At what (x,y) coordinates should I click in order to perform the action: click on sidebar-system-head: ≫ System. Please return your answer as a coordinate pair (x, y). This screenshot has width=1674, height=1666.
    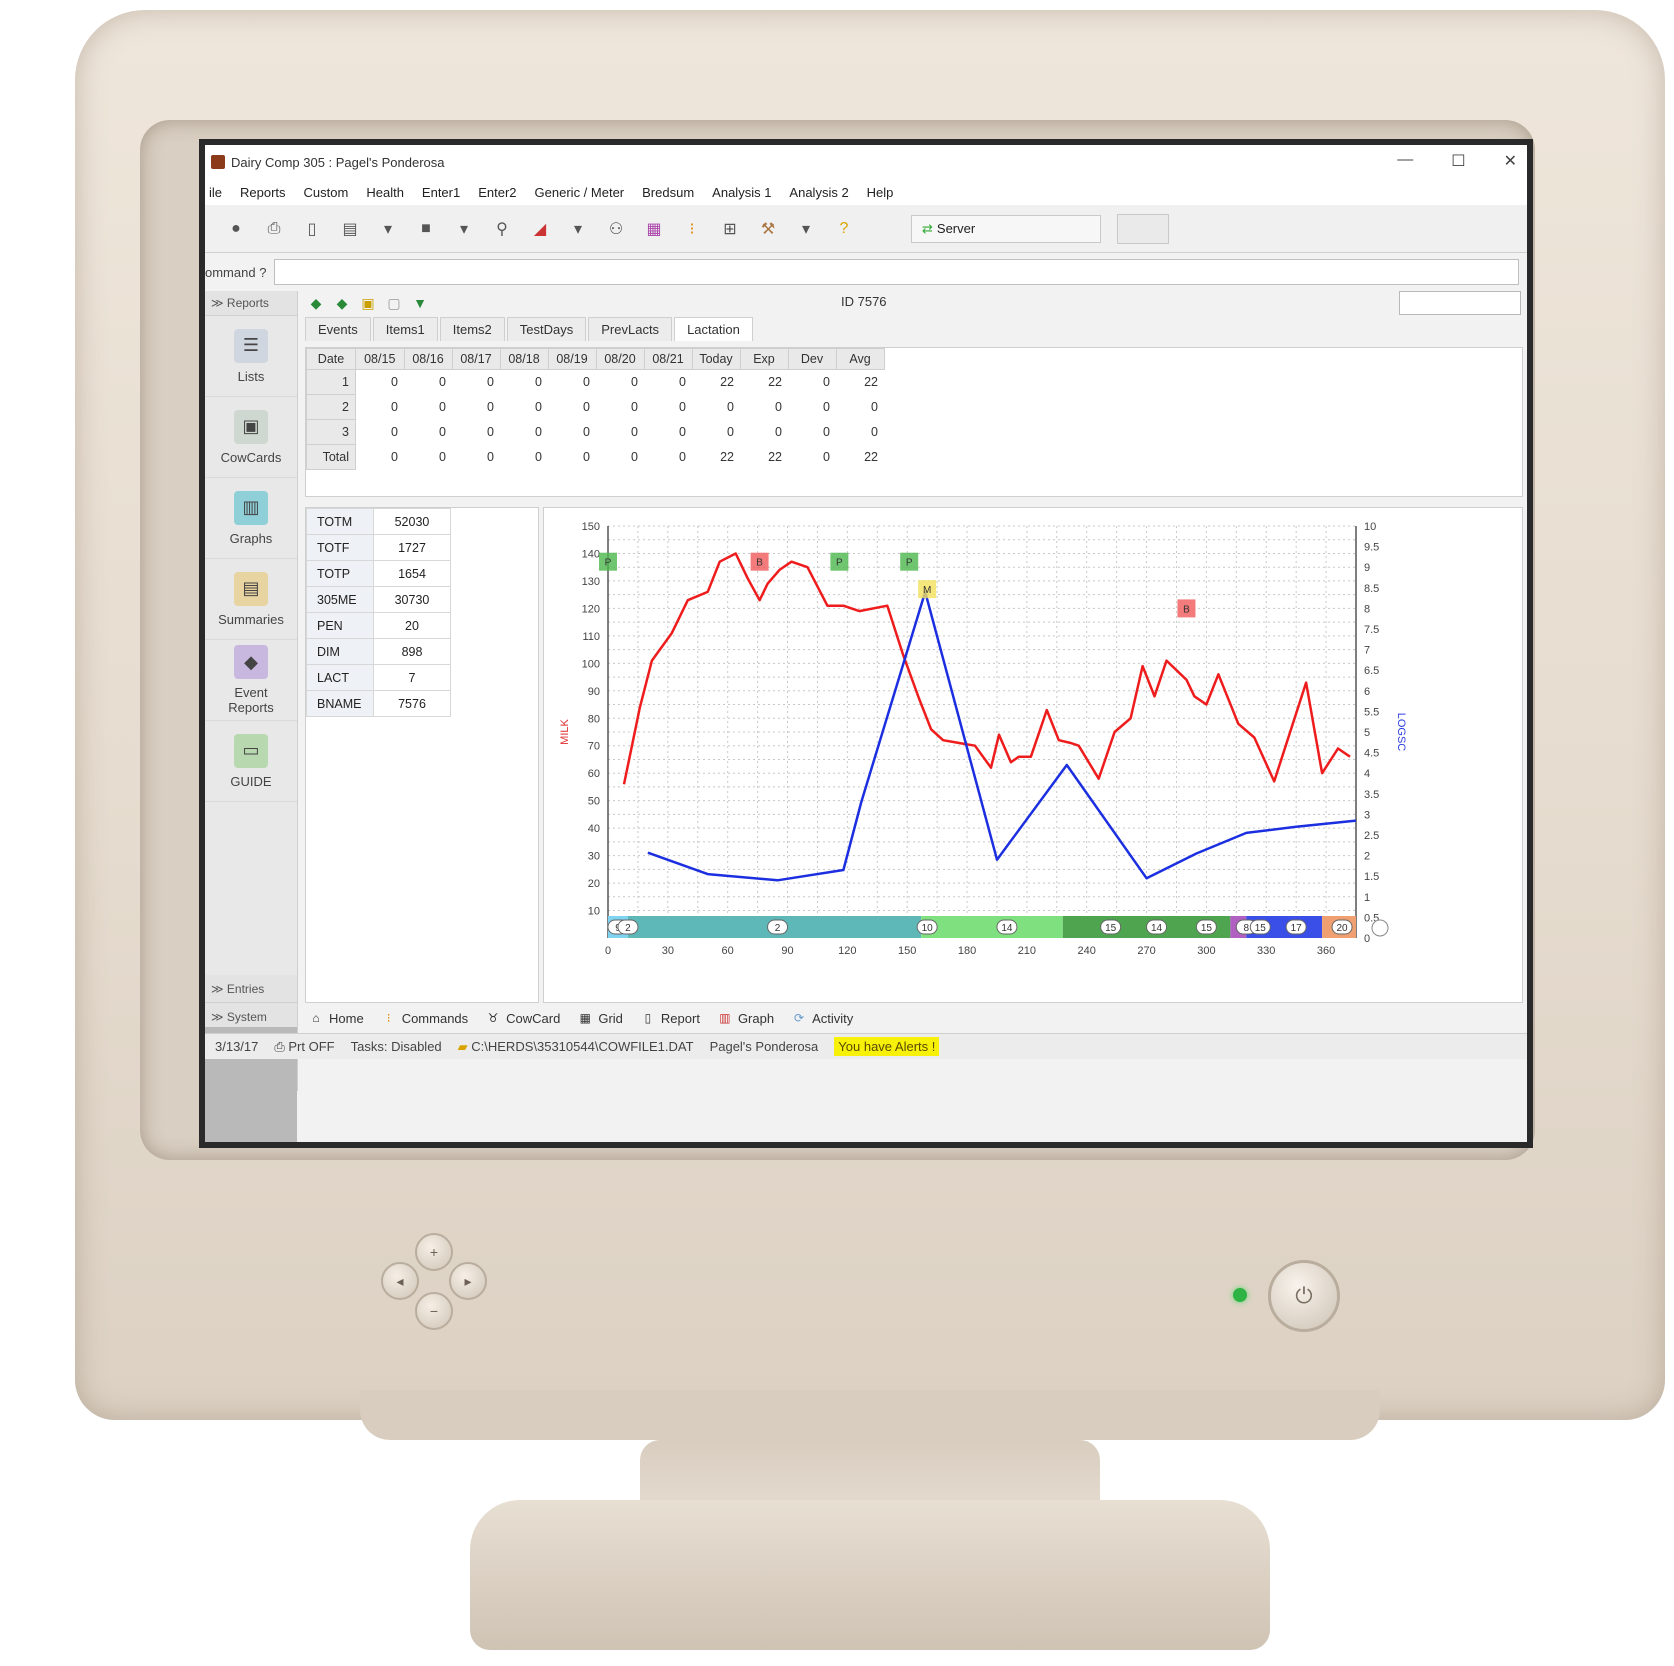
    Looking at the image, I should click on (251, 1017).